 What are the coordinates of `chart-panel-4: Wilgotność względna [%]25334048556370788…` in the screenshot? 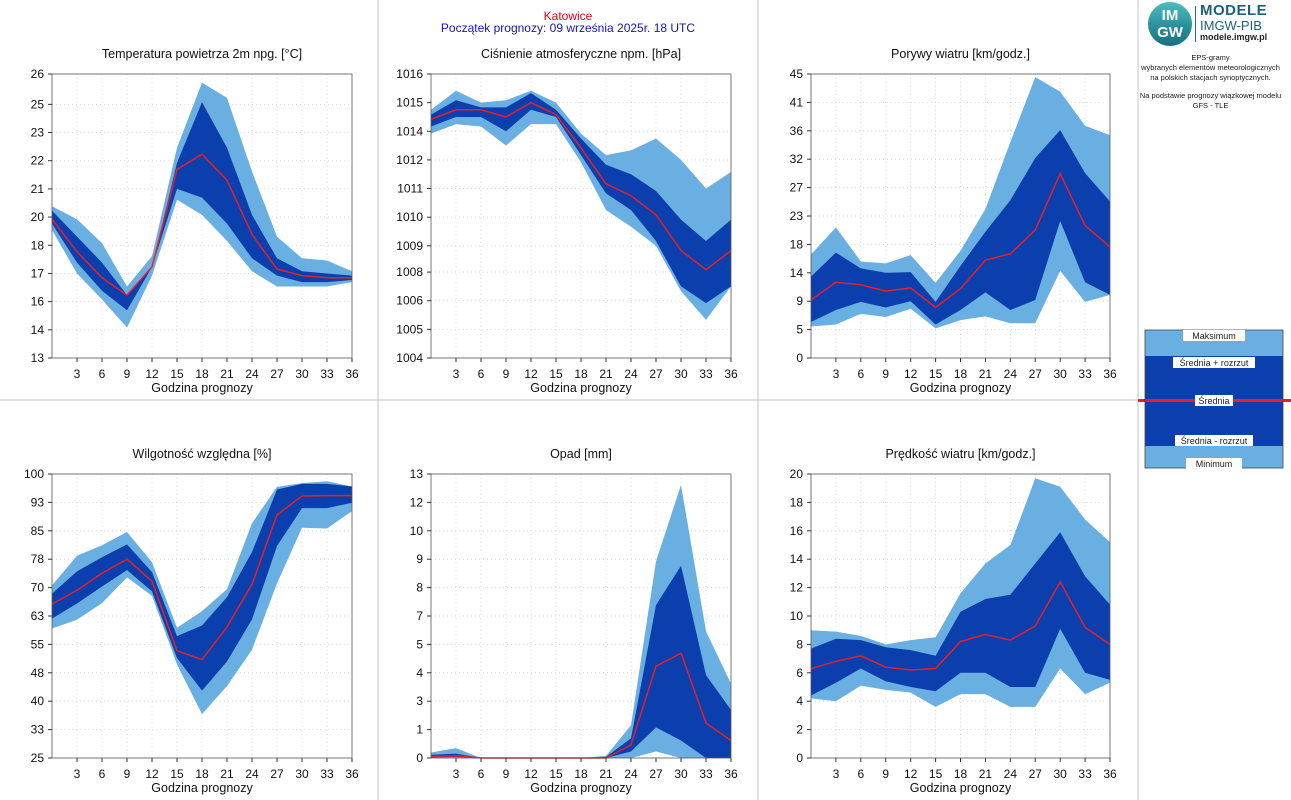 It's located at (191, 621).